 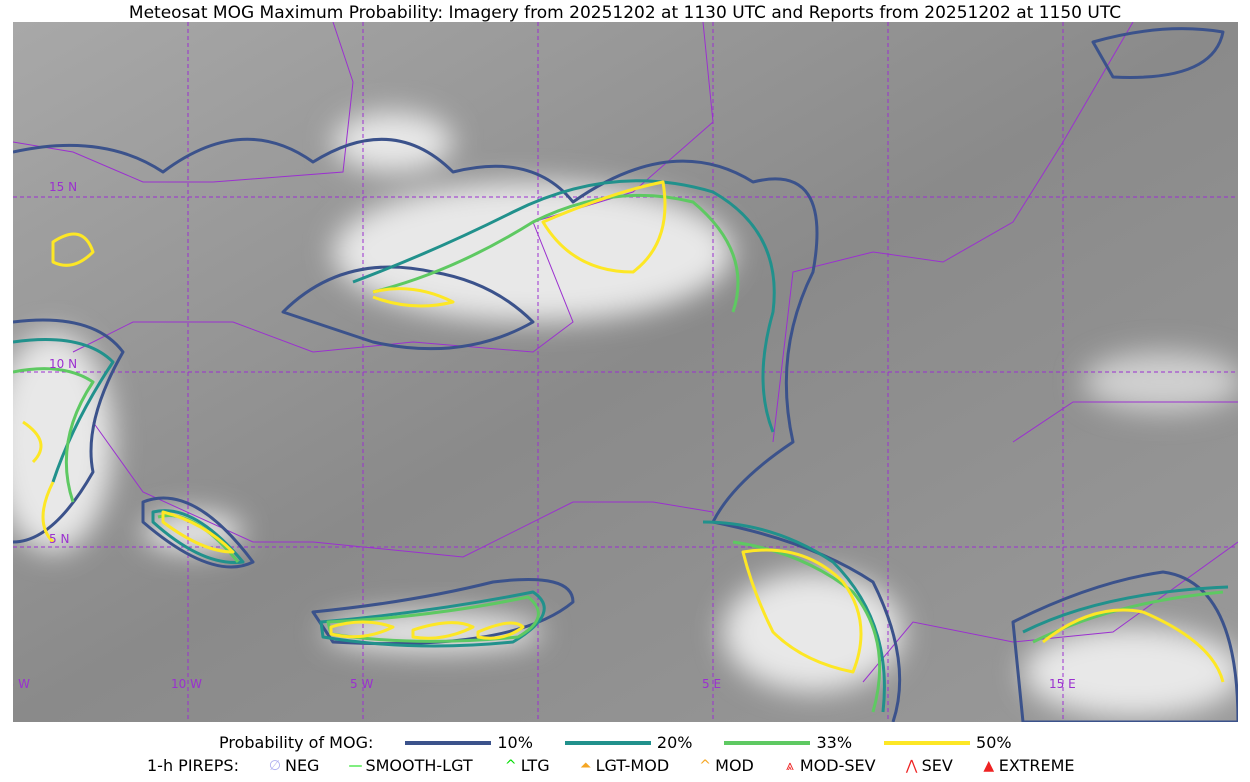 I want to click on lat-label: 10 N, so click(x=63, y=364).